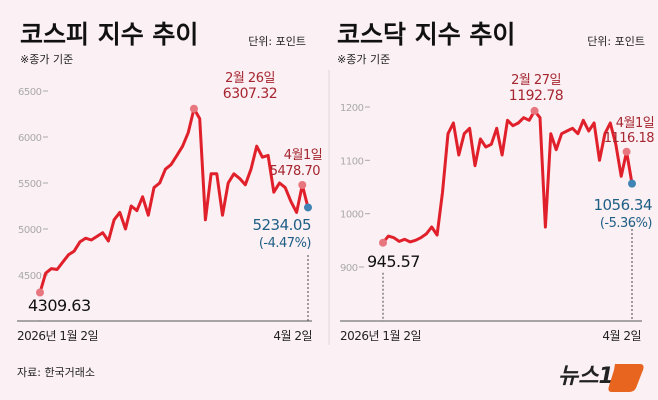  I want to click on y-tick-label: 6000, so click(30, 138).